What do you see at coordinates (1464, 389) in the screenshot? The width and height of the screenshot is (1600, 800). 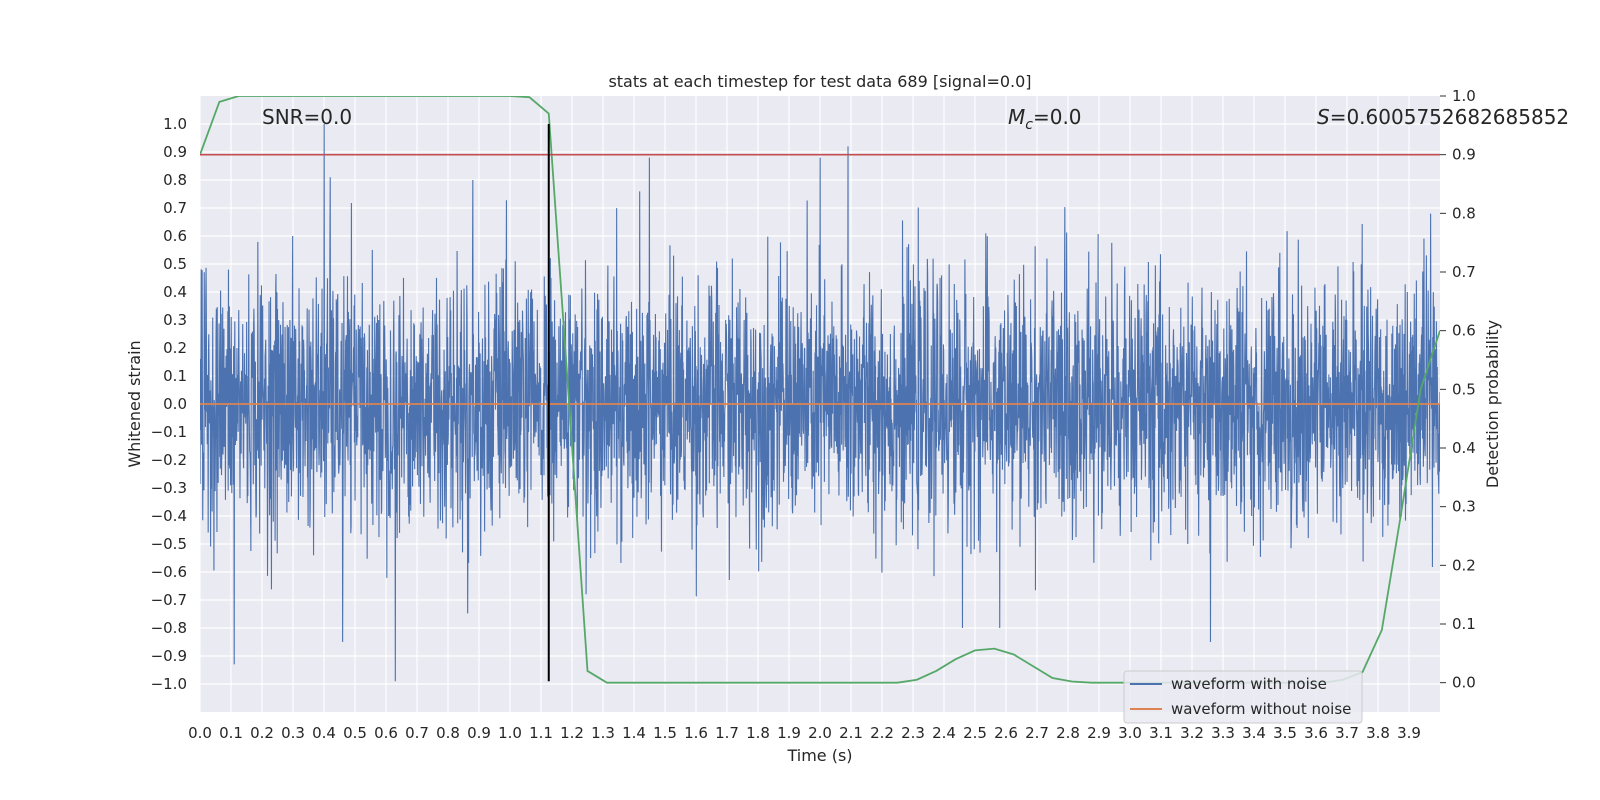 I see `y2-tick-label: 0.5` at bounding box center [1464, 389].